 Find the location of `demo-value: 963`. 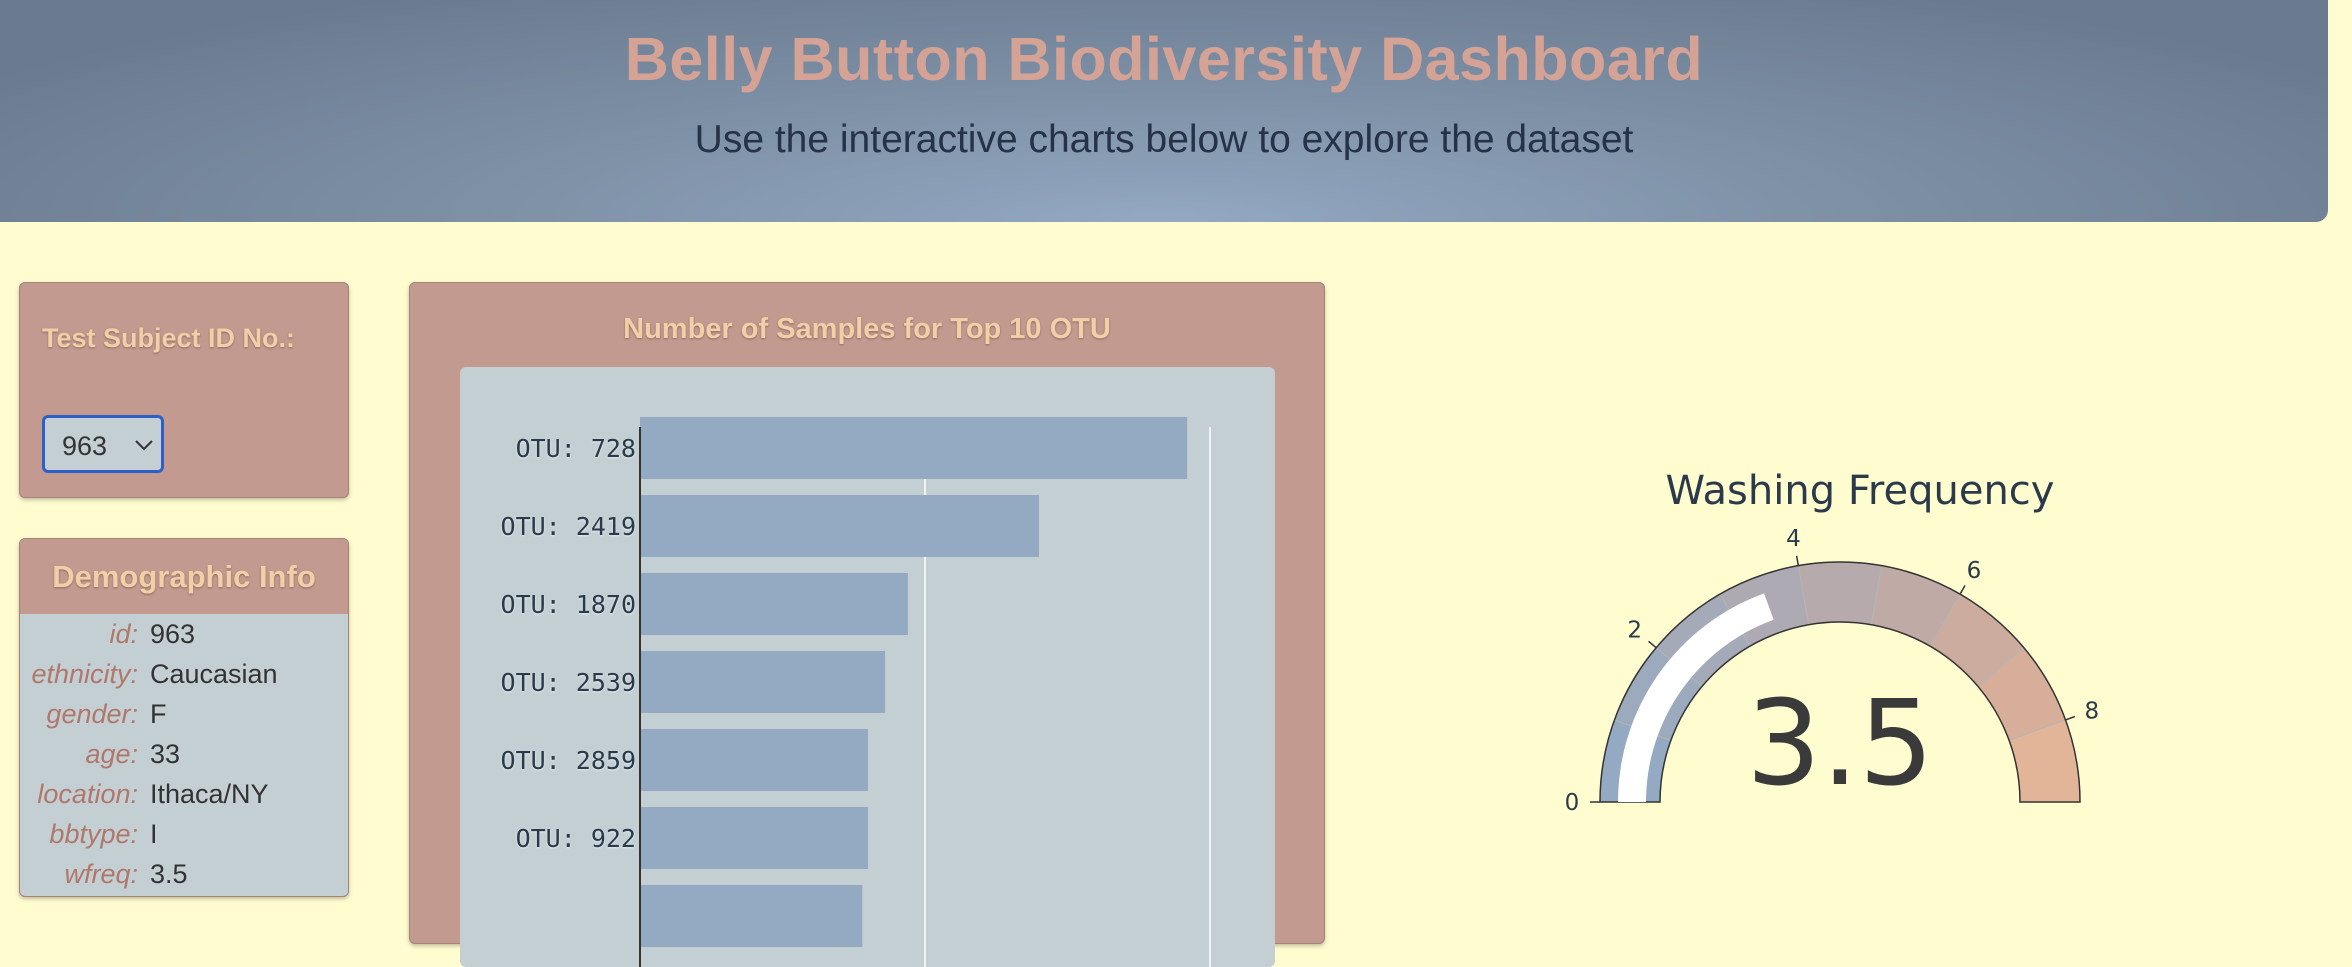

demo-value: 963 is located at coordinates (173, 634).